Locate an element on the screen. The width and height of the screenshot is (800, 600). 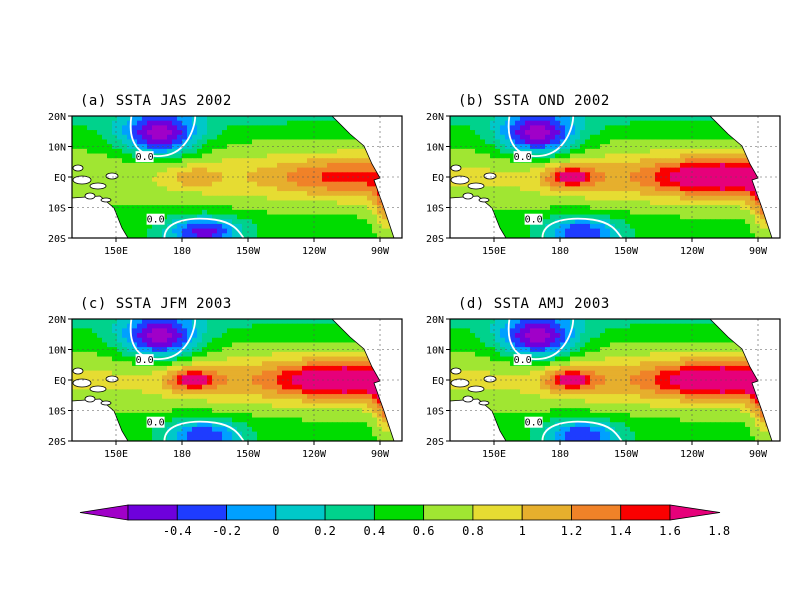
x-tick-label: 120W is located at coordinates (692, 251).